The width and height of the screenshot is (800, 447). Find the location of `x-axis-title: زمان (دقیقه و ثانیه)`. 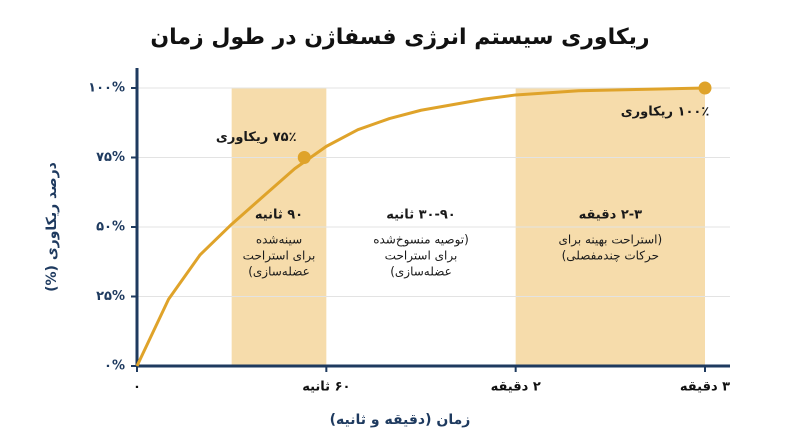

x-axis-title: زمان (دقیقه و ثانیه) is located at coordinates (400, 420).